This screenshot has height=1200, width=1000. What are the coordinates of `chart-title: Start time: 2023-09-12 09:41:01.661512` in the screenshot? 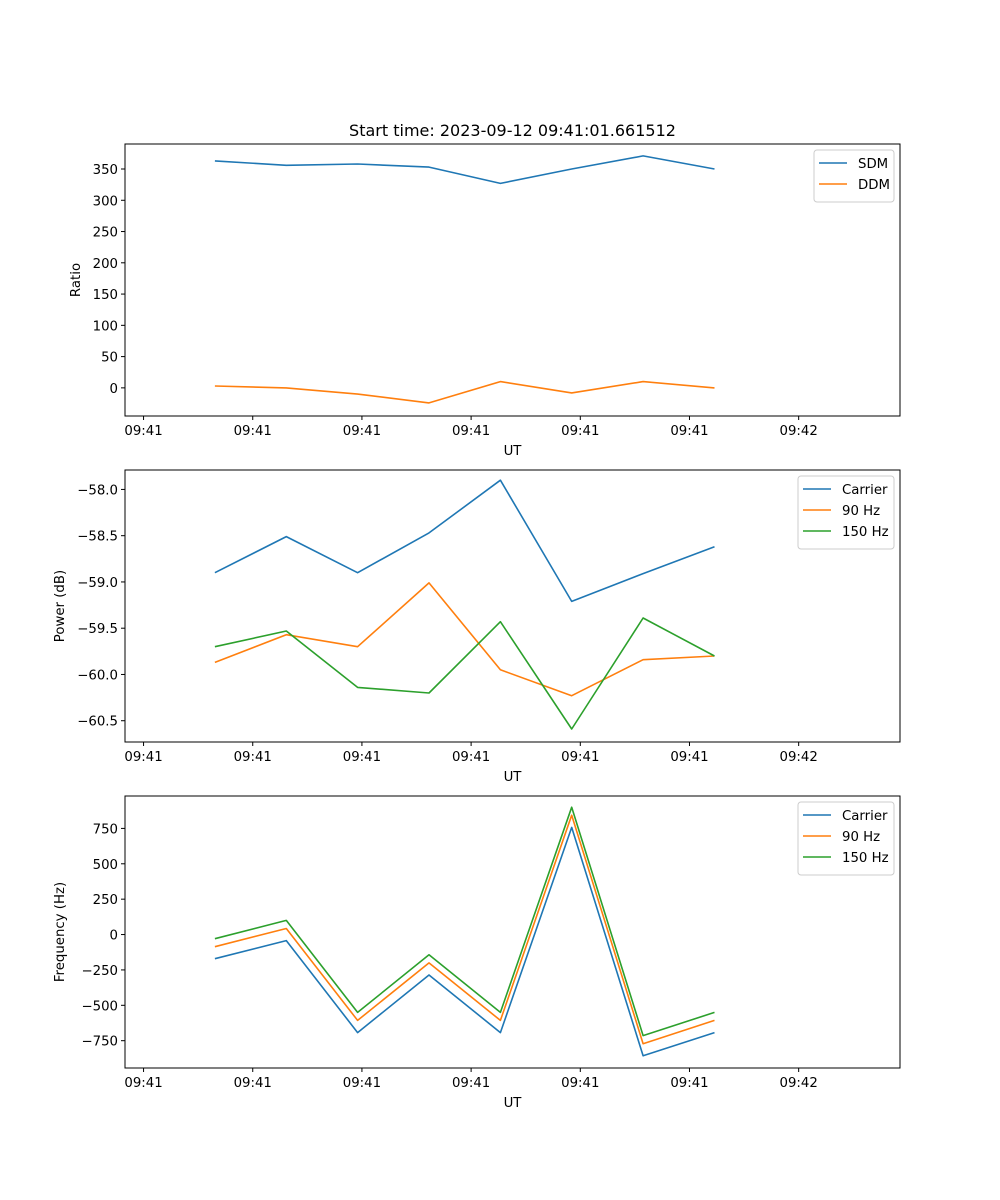 It's located at (512, 130).